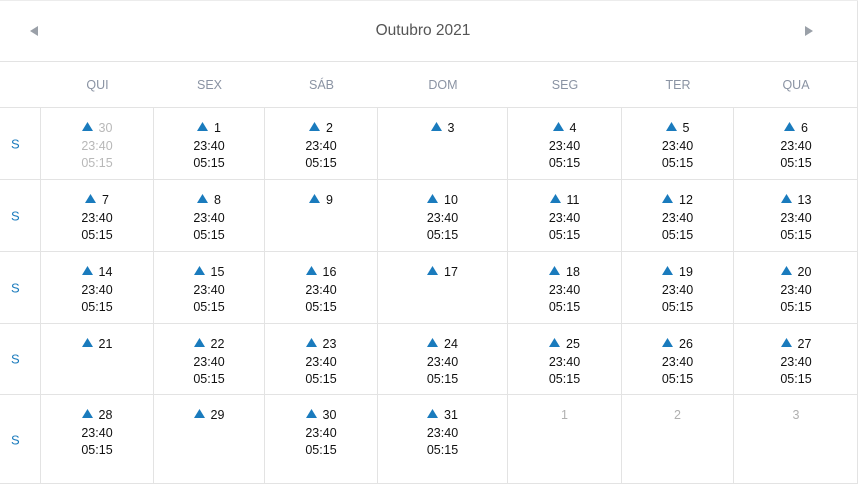 Image resolution: width=861 pixels, height=499 pixels. Describe the element at coordinates (97, 359) in the screenshot. I see `day-cell: 21` at that location.